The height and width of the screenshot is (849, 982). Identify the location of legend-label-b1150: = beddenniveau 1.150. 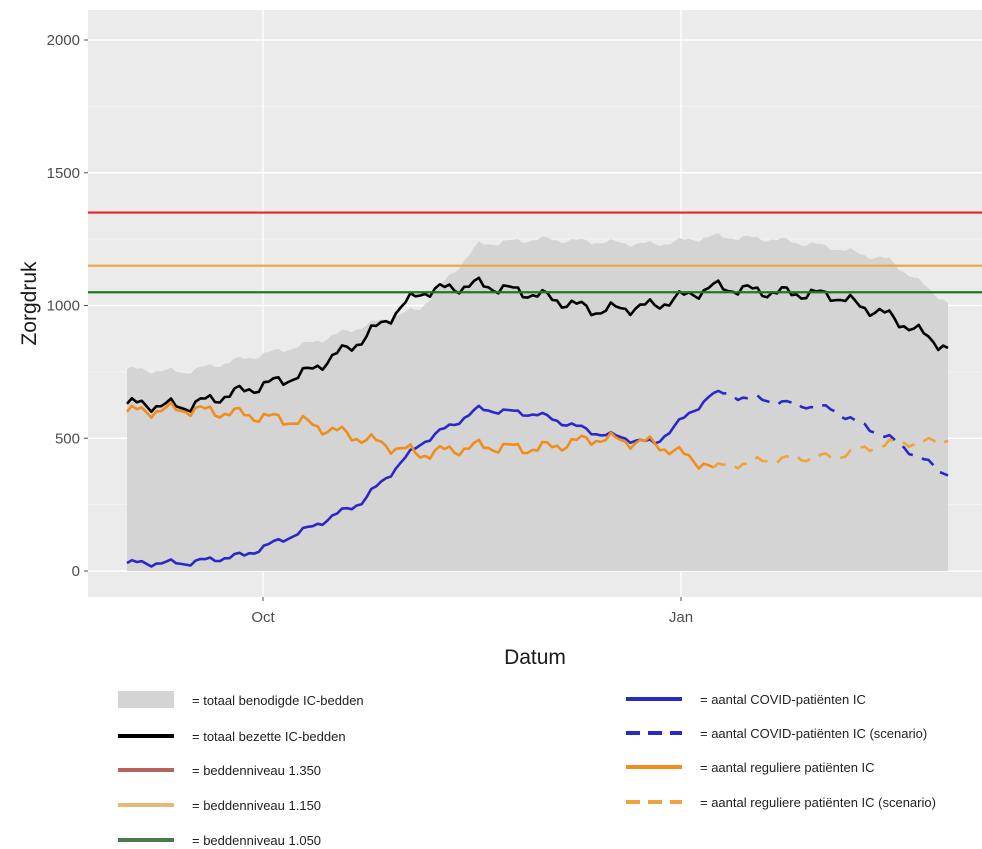
(256, 805).